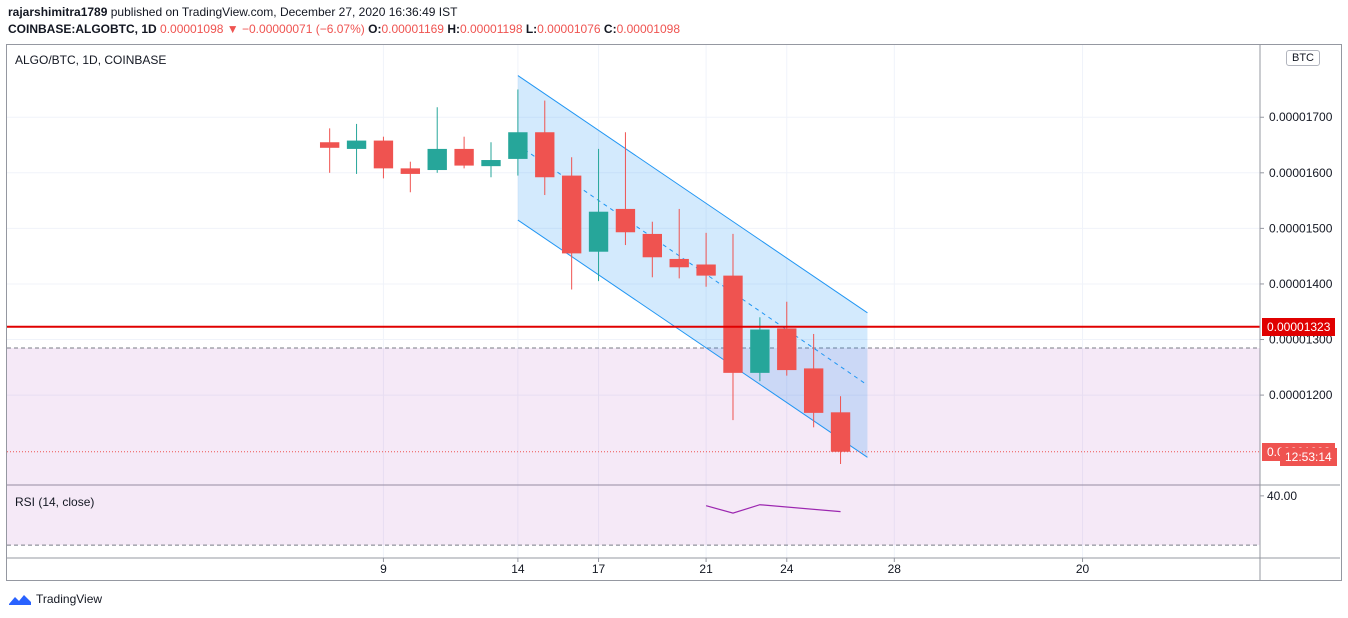 The image size is (1348, 618). What do you see at coordinates (1308, 457) in the screenshot?
I see `countdown-tag: 12:53:14` at bounding box center [1308, 457].